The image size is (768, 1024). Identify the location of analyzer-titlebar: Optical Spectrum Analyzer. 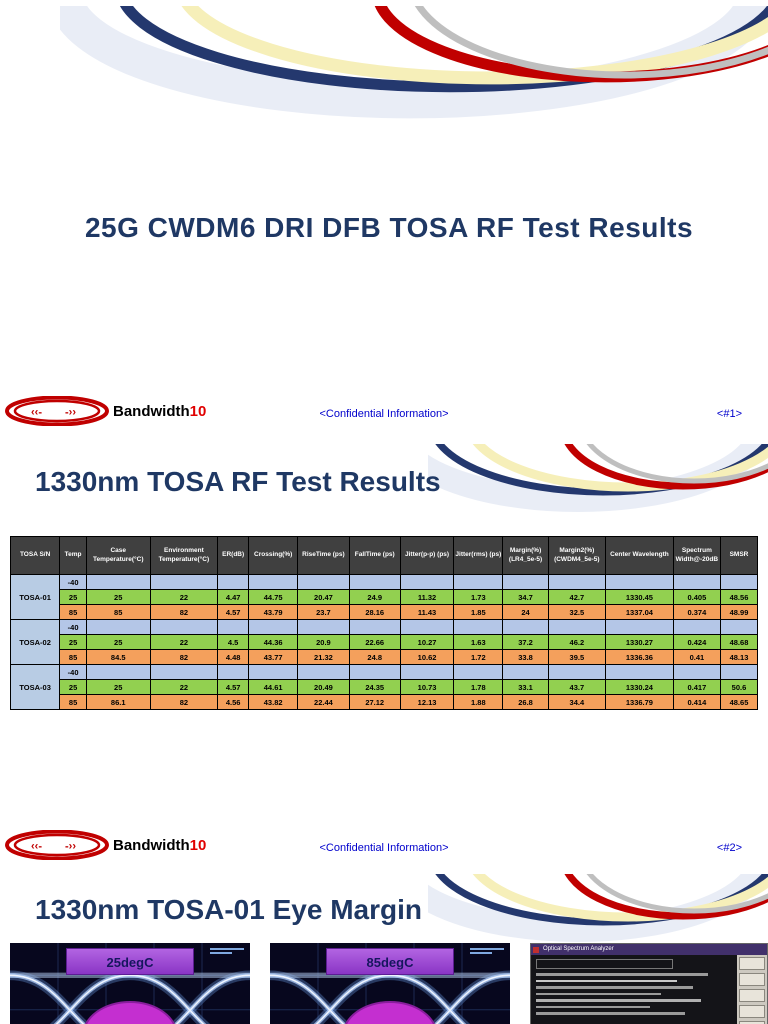
(649, 949).